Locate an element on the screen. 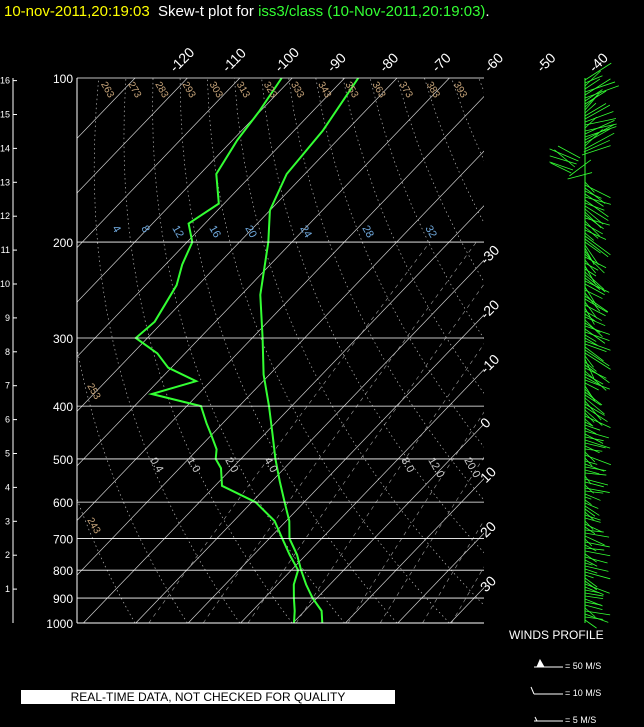  wind-key-5-label: = 5 M/S is located at coordinates (581, 720).